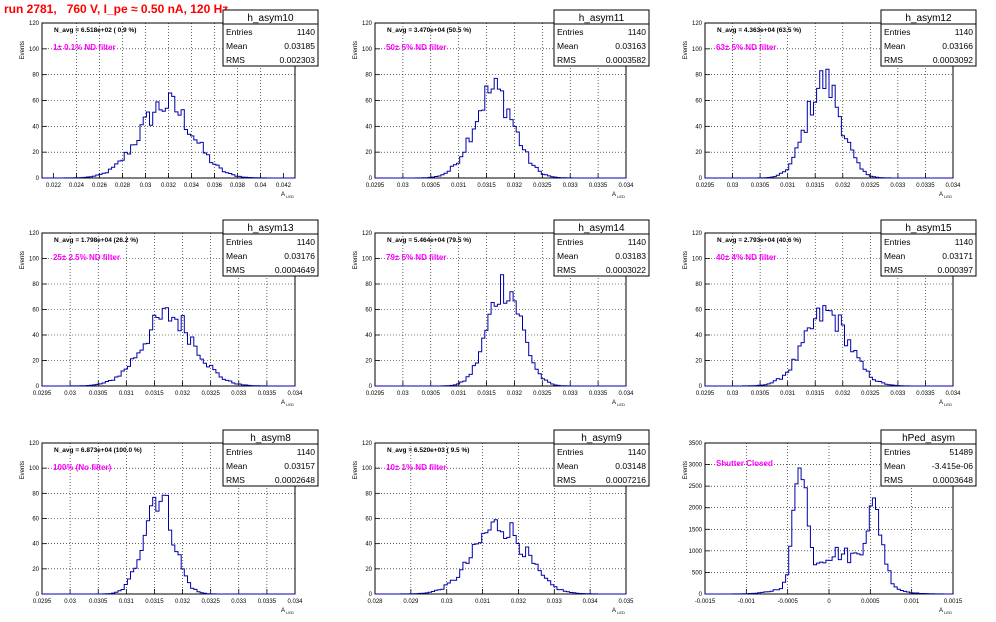 The width and height of the screenshot is (996, 622). I want to click on y-tick-label: 20, so click(368, 570).